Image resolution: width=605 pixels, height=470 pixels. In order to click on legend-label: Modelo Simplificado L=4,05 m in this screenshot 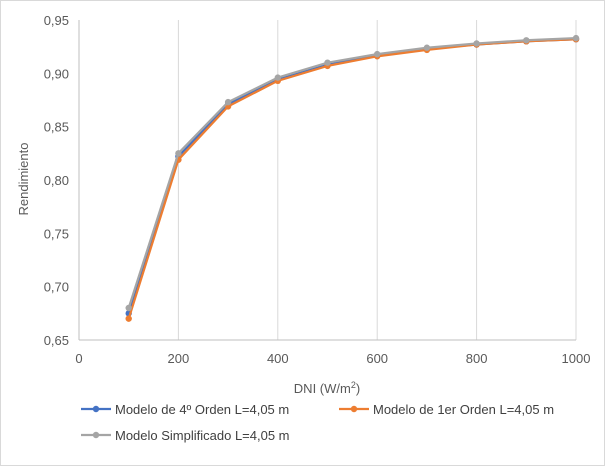, I will do `click(202, 435)`.